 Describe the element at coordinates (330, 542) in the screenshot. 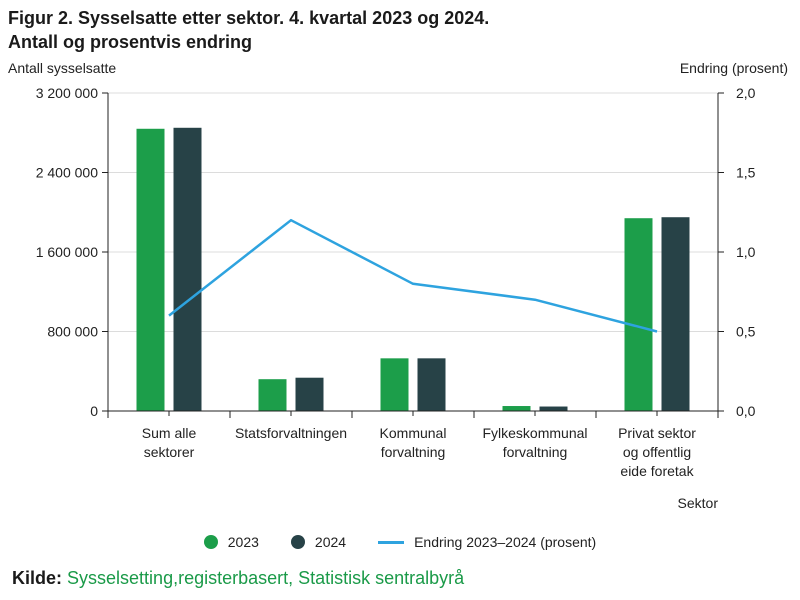

I see `legend-label-2024: 2024` at that location.